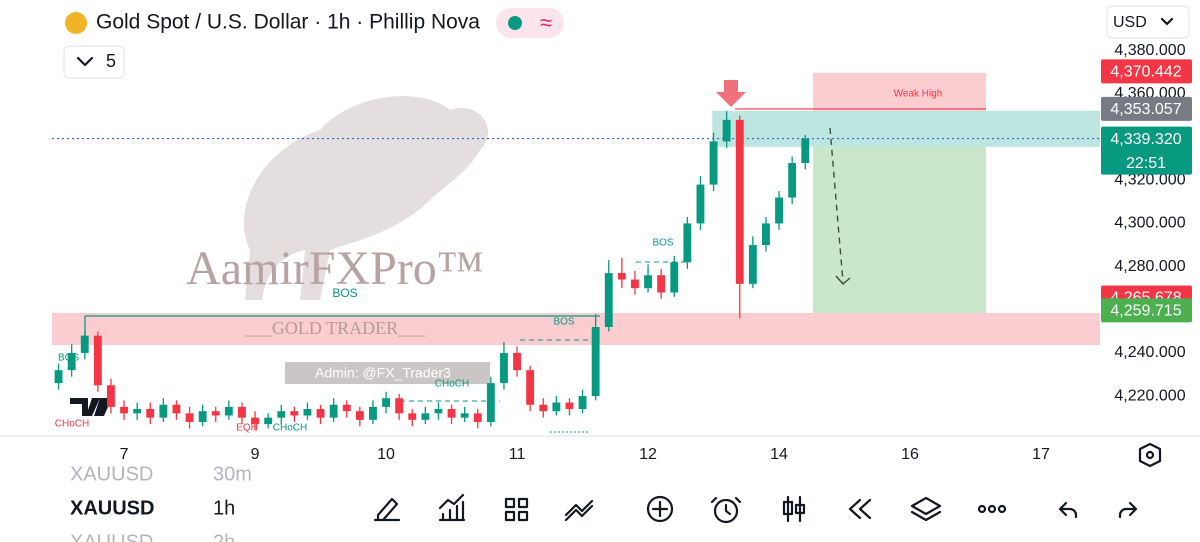  What do you see at coordinates (530, 23) in the screenshot?
I see `status-badge` at bounding box center [530, 23].